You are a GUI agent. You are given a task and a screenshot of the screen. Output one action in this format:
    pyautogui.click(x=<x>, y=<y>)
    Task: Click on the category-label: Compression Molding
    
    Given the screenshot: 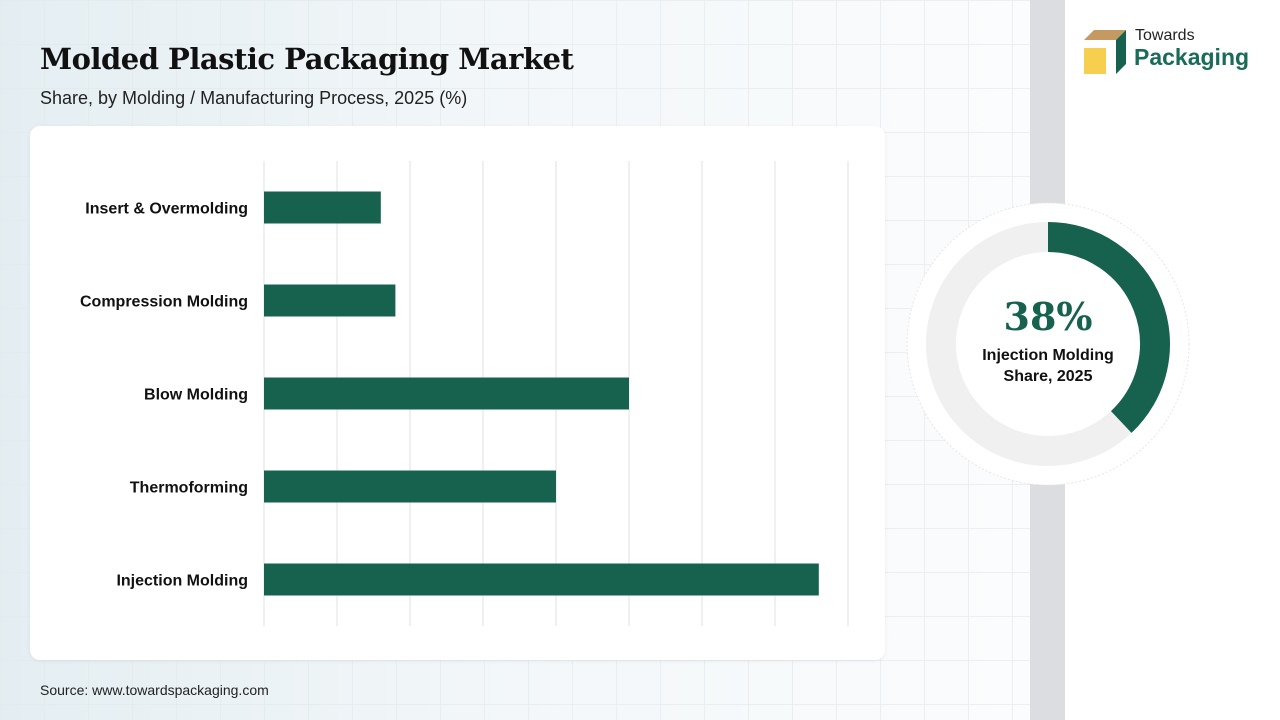 What is the action you would take?
    pyautogui.click(x=164, y=302)
    